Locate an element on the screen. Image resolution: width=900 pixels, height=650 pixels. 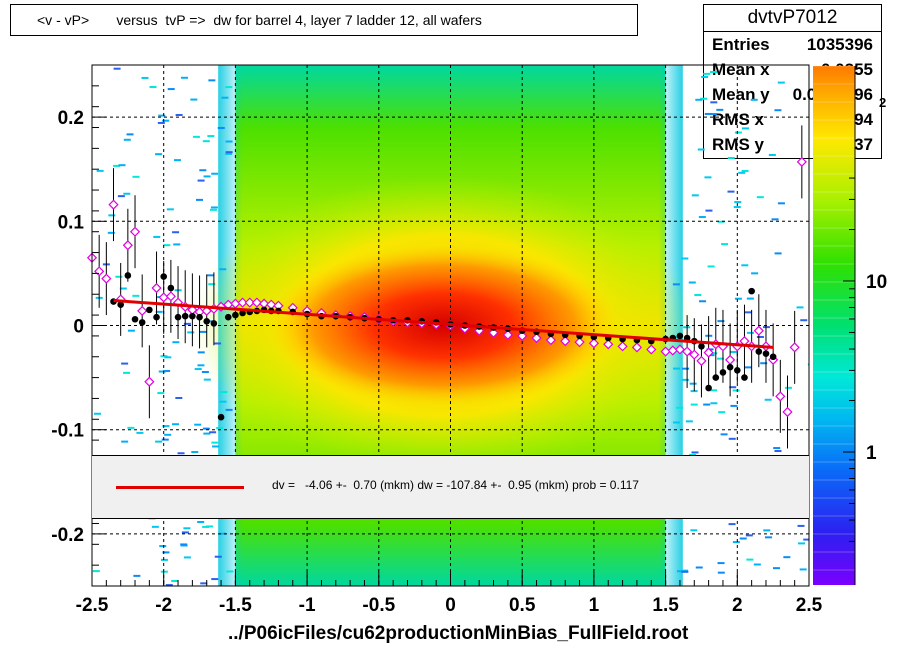
stat-key: RMS y is located at coordinates (738, 144).